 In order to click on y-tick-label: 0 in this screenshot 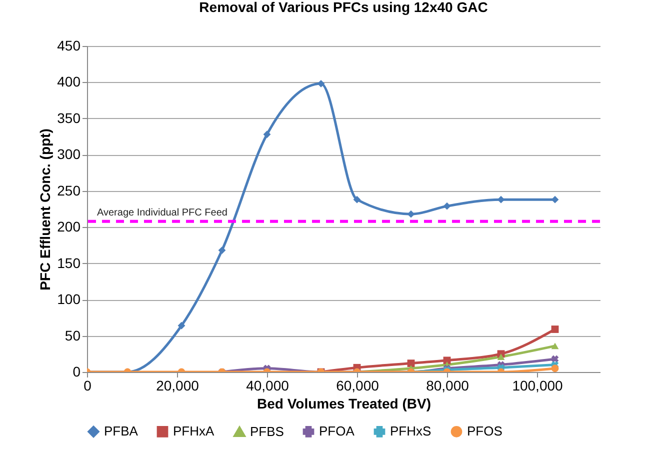, I will do `click(76, 372)`.